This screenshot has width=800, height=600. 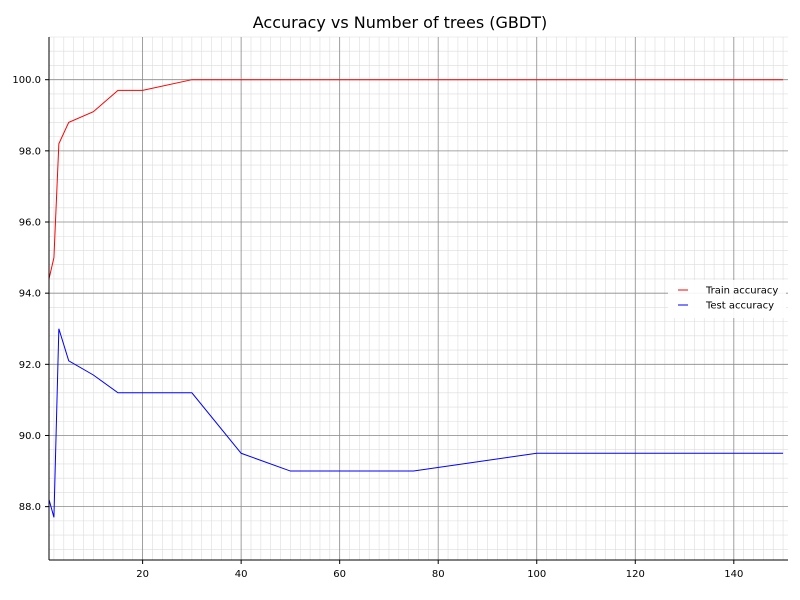 I want to click on chart-title: Accuracy vs Number of trees (GBDT), so click(x=400, y=22).